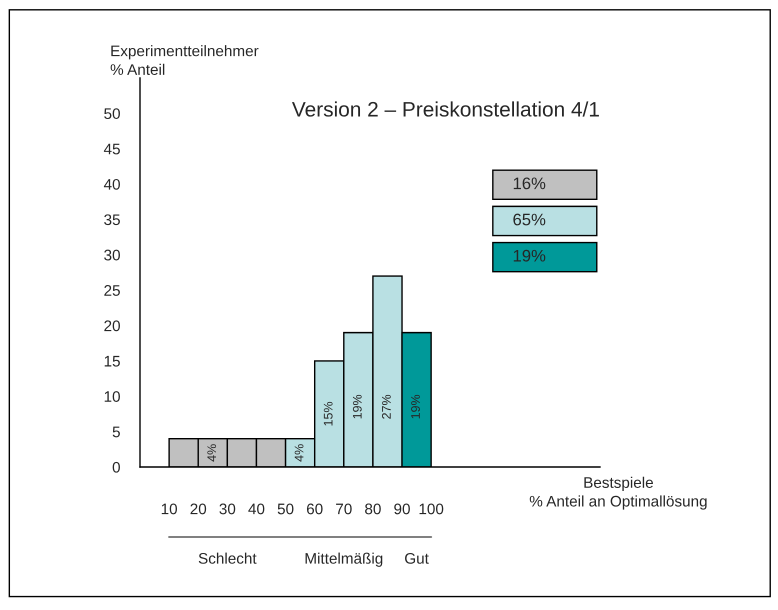 Image resolution: width=778 pixels, height=610 pixels. Describe the element at coordinates (529, 220) in the screenshot. I see `text: 65%` at that location.